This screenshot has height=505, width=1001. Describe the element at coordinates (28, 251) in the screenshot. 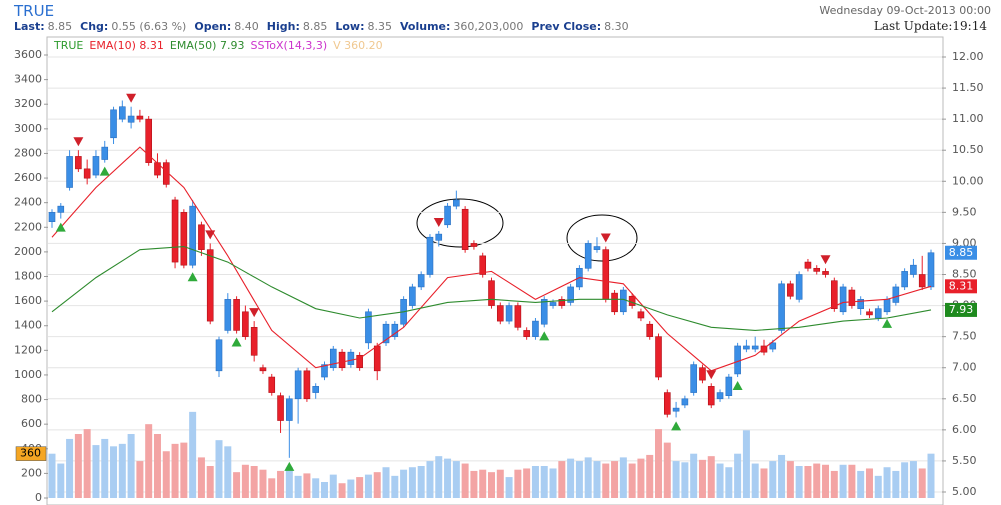

I see `y2-tick-label: 2000` at that location.